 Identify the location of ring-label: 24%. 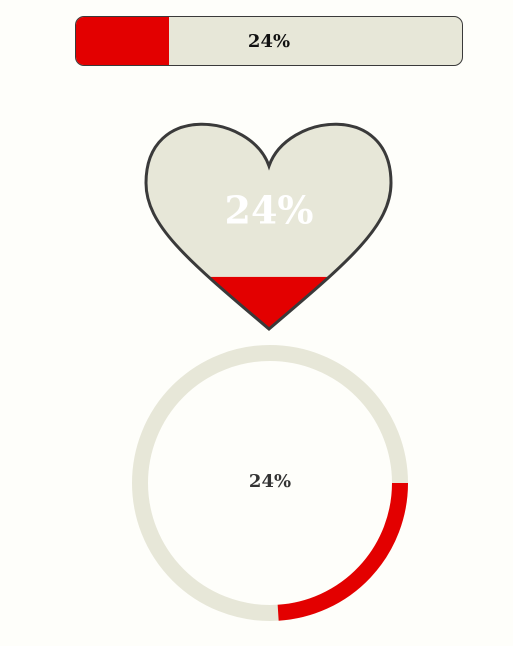
(270, 481).